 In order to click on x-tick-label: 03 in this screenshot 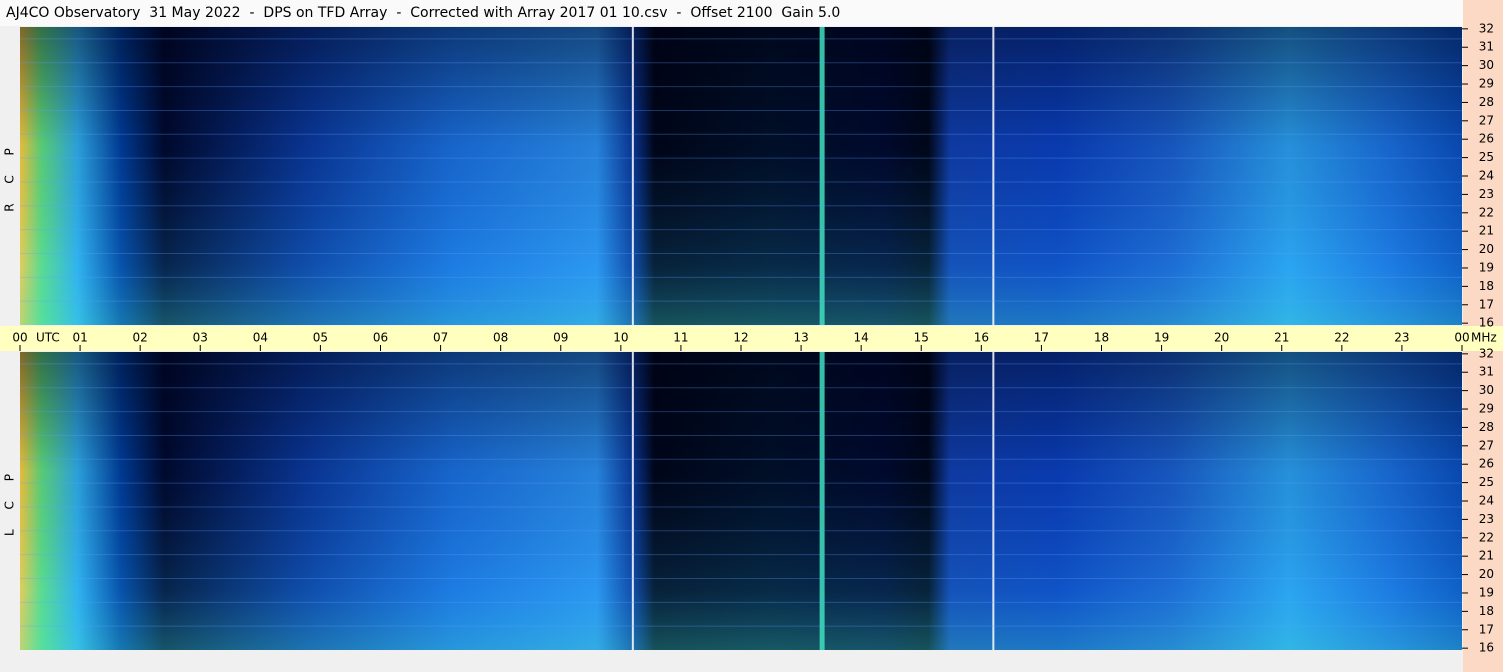, I will do `click(200, 338)`.